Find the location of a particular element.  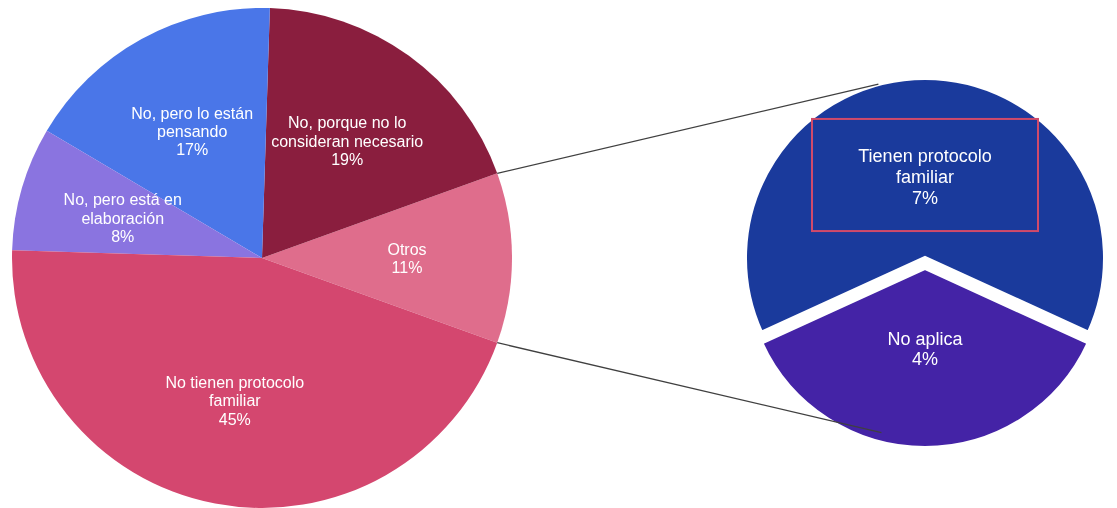

slice-label: No, pero está en elaboración is located at coordinates (122, 208).